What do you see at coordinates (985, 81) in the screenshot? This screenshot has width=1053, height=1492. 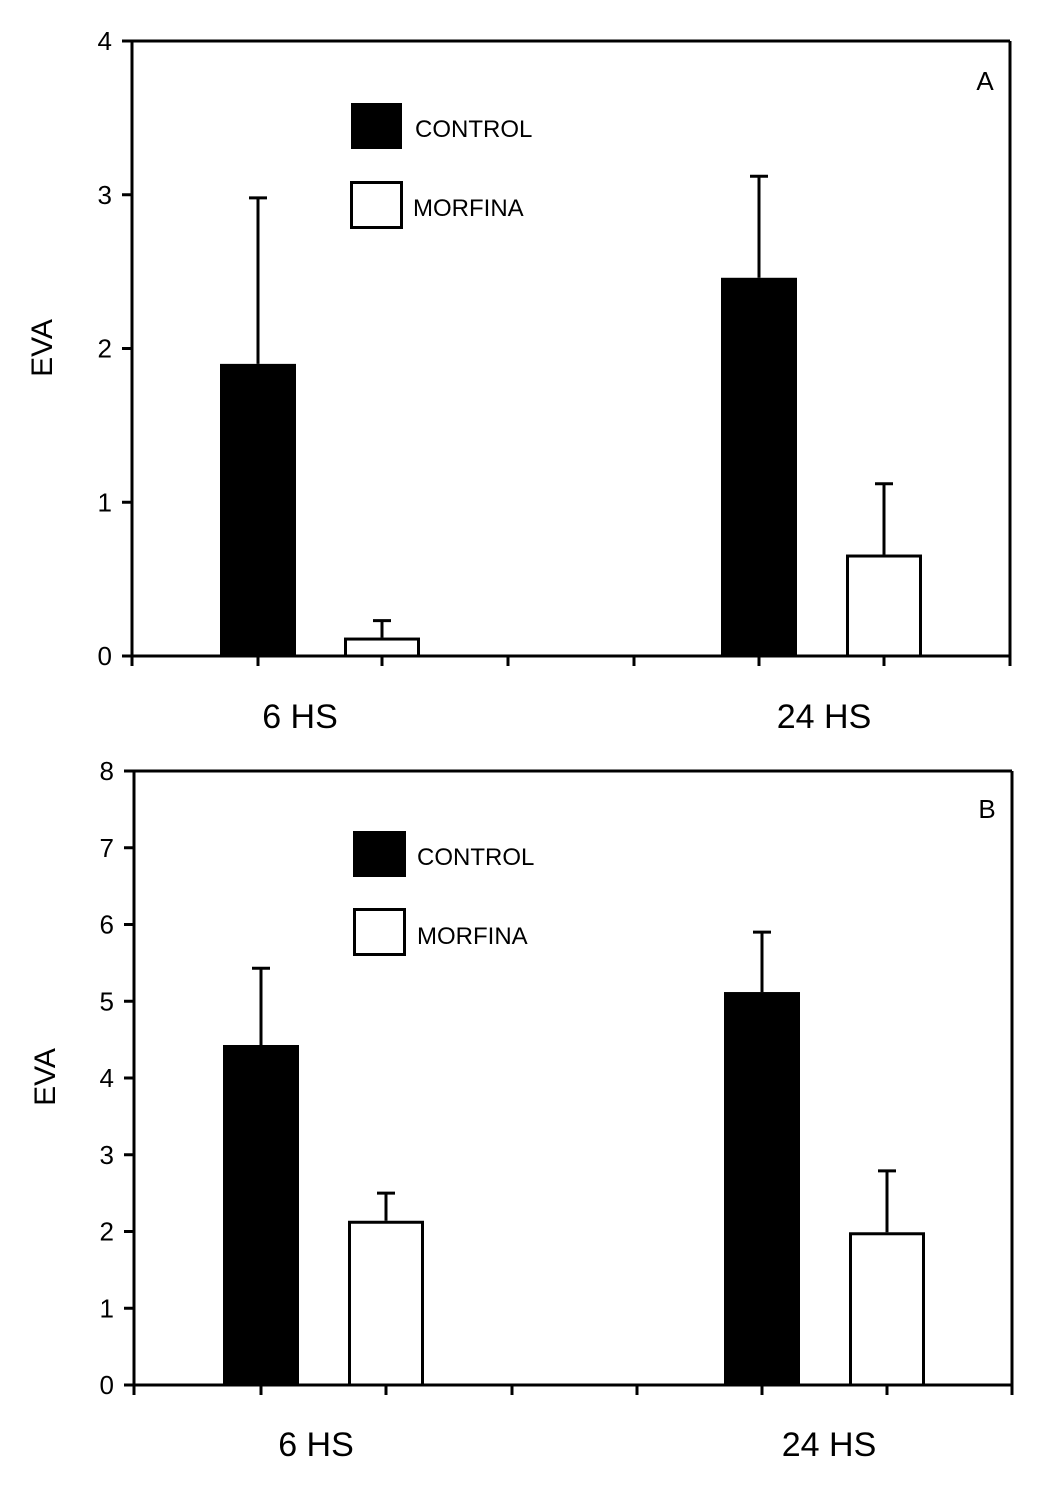 I see `panel-label: A` at bounding box center [985, 81].